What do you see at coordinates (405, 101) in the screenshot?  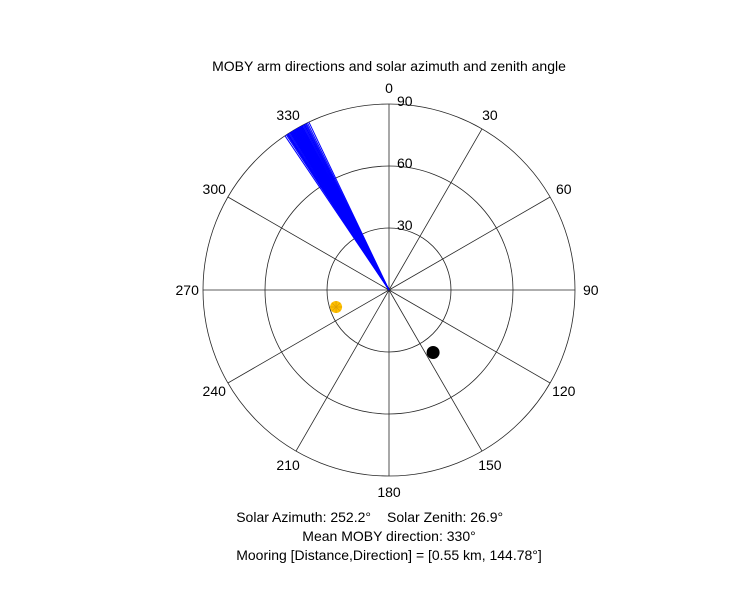 I see `radial-label-90: 90` at bounding box center [405, 101].